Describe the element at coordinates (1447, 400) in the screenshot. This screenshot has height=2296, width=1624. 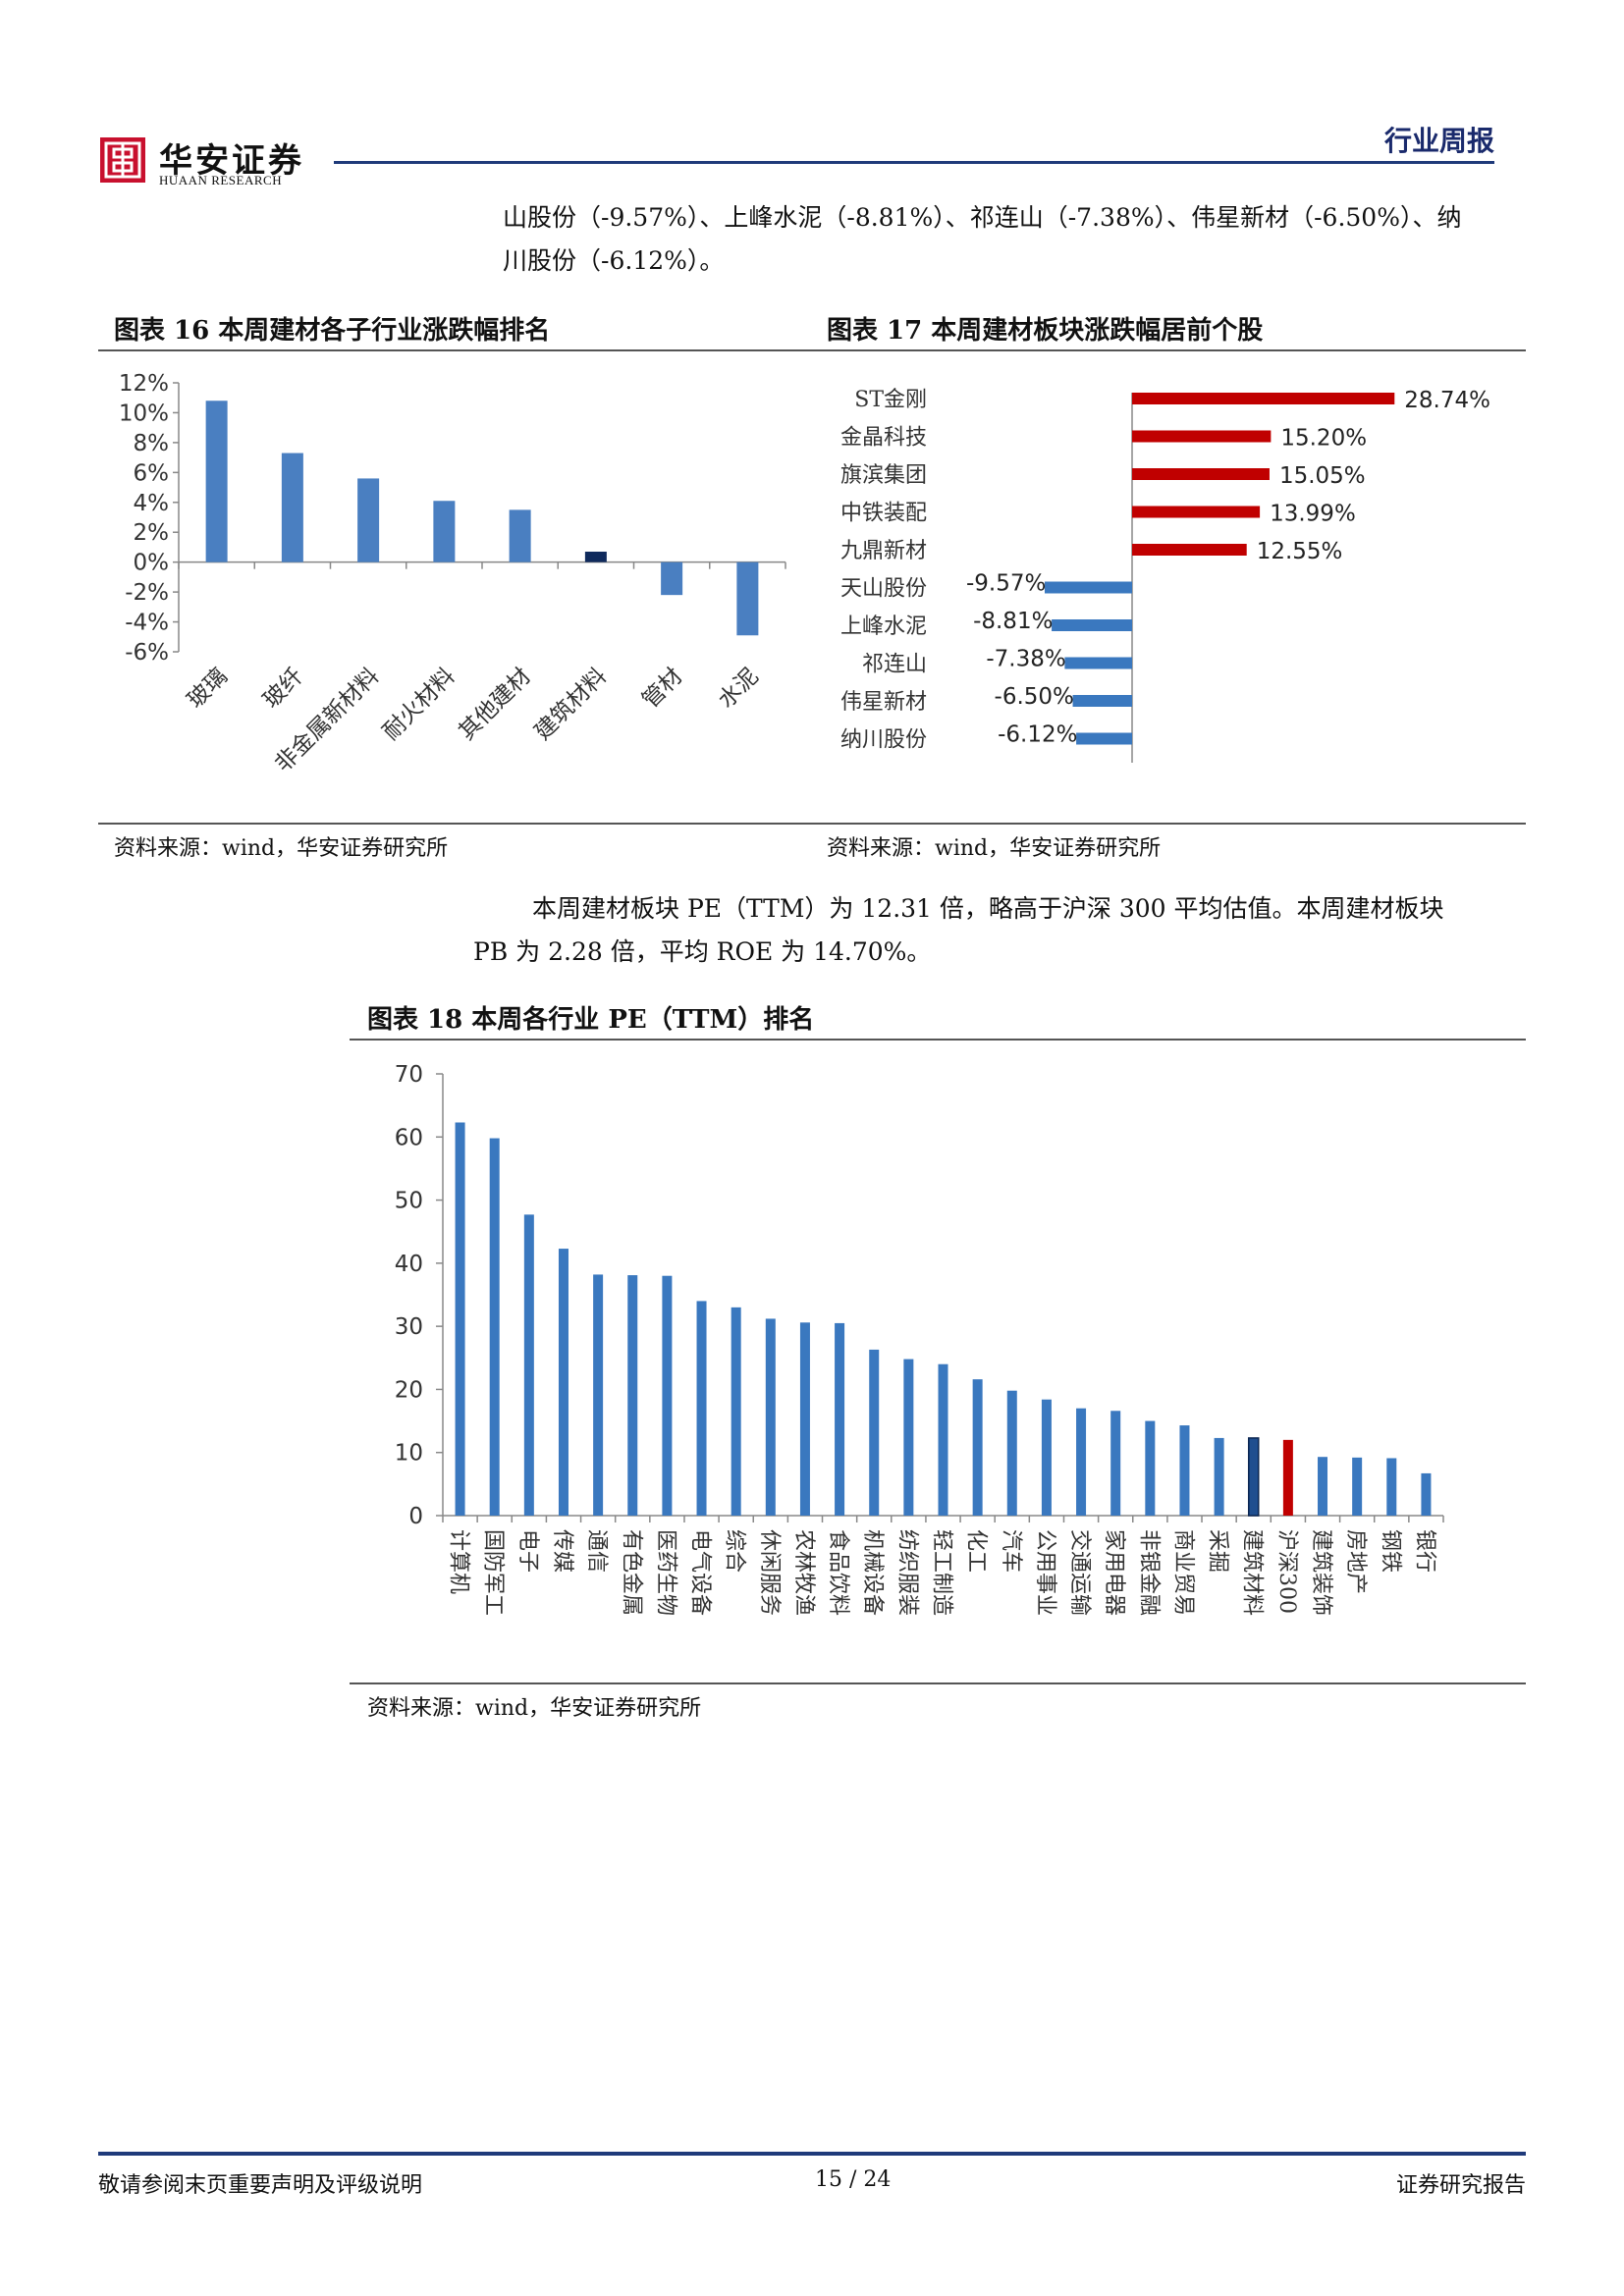
I see `fig17-value-label: 28.74%` at that location.